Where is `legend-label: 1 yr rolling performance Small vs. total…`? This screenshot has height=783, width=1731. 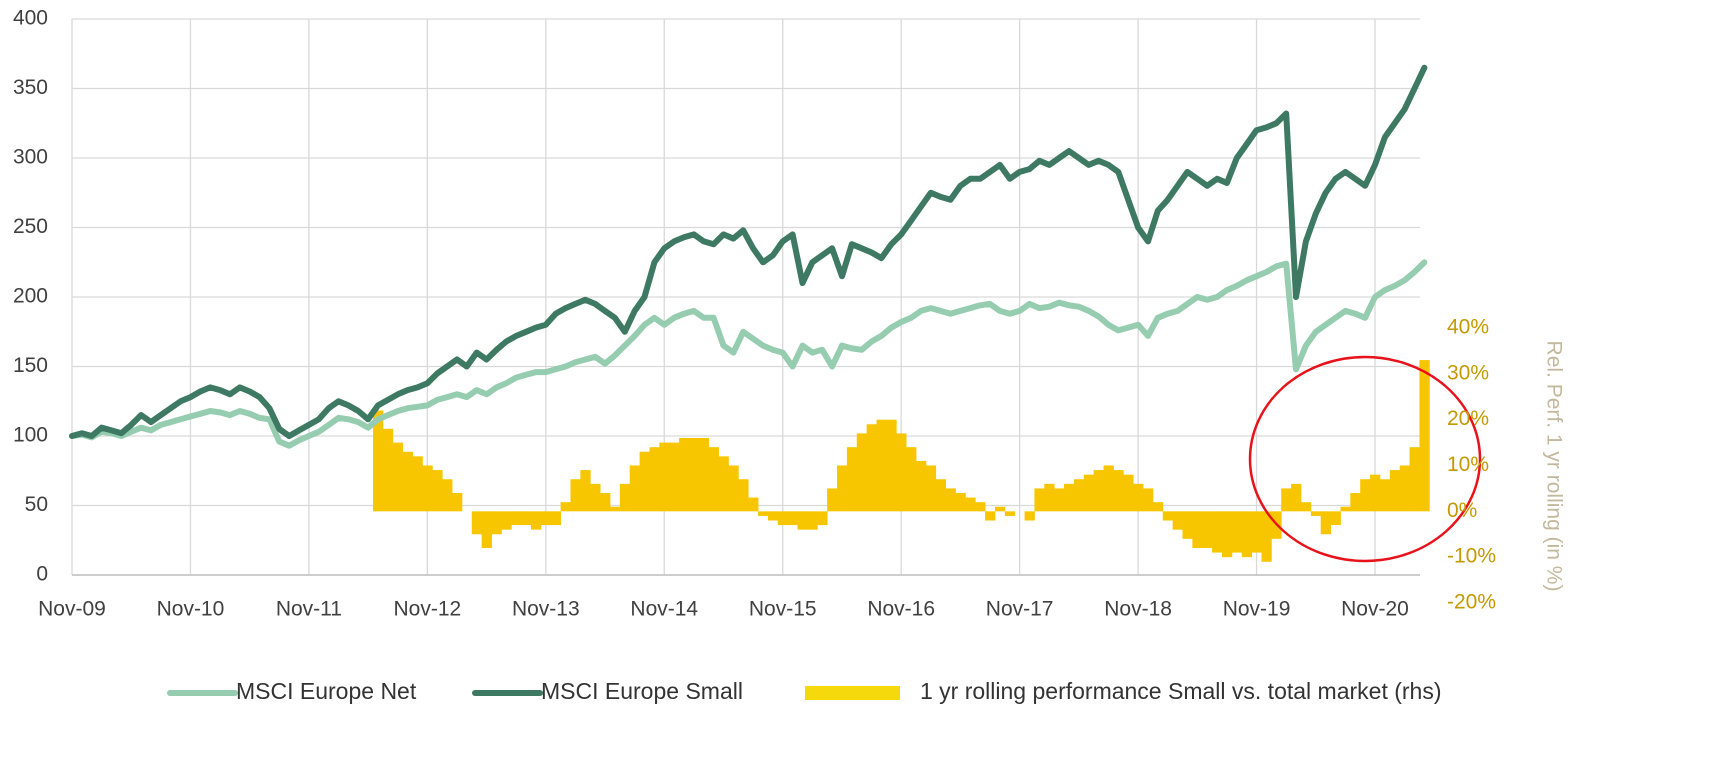 legend-label: 1 yr rolling performance Small vs. total… is located at coordinates (1181, 691).